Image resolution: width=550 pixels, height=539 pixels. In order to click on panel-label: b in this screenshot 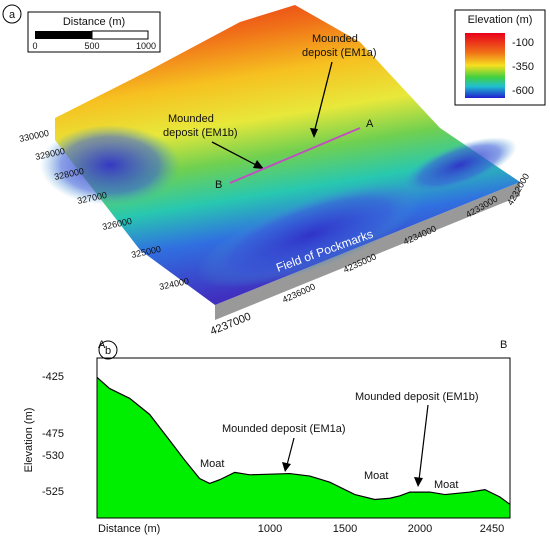, I will do `click(108, 351)`.